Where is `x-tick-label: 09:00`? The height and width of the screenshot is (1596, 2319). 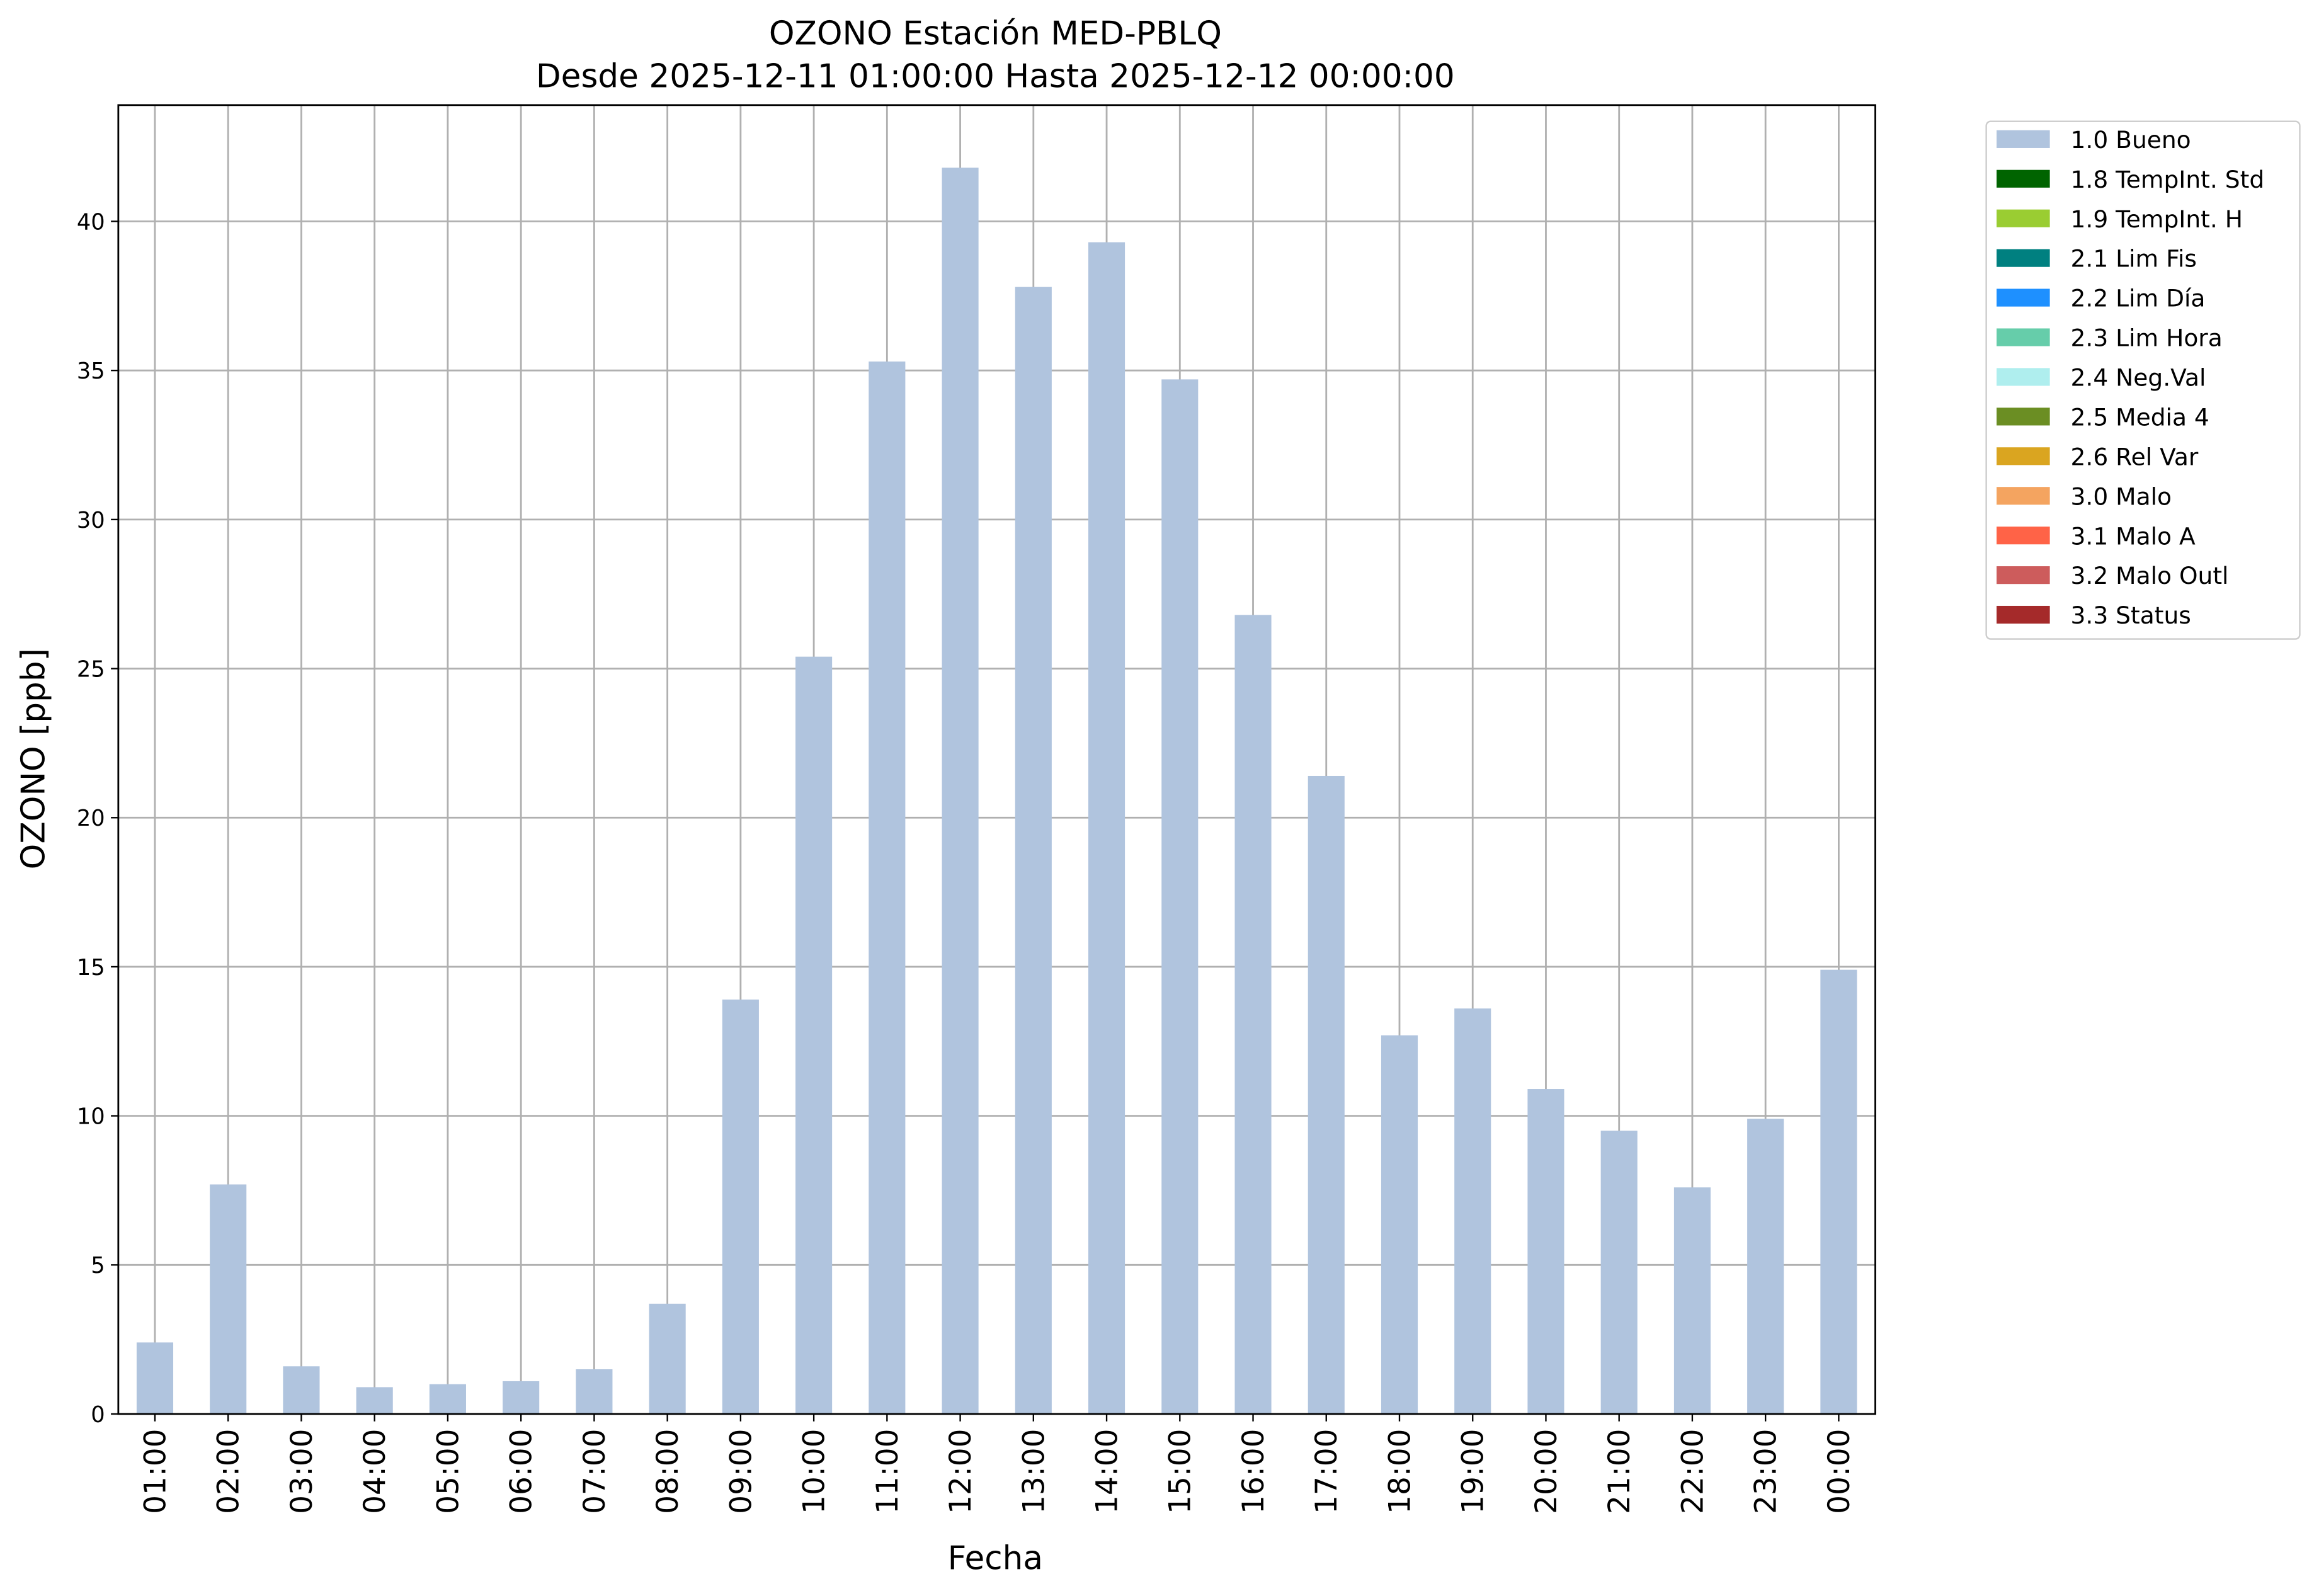 x-tick-label: 09:00 is located at coordinates (741, 1471).